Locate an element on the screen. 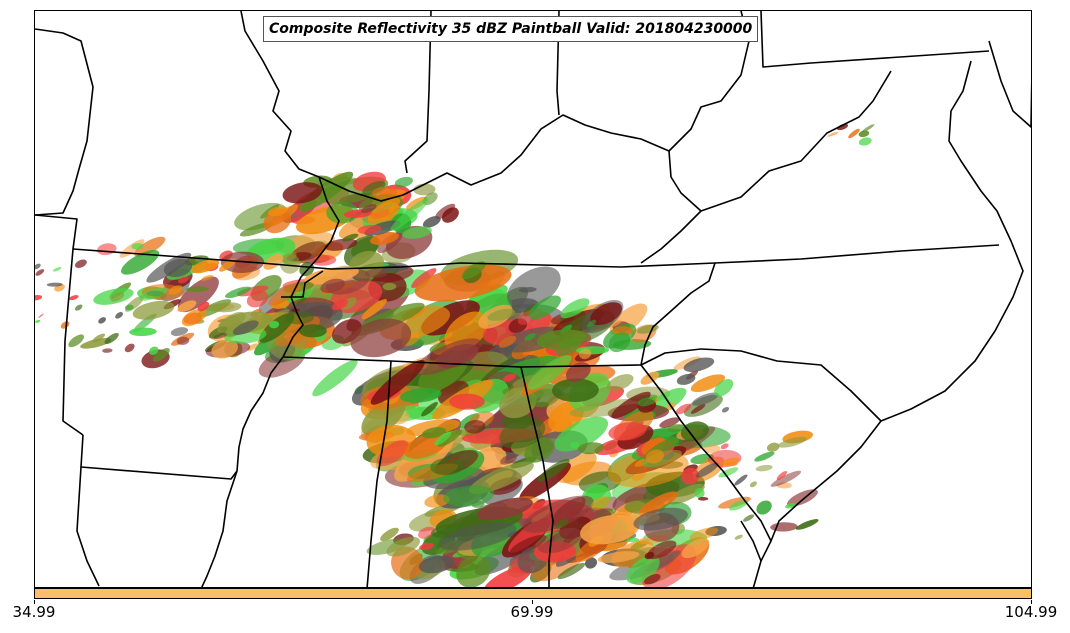 Image resolution: width=1070 pixels, height=633 pixels. state-line-ar-la is located at coordinates (159, 457).